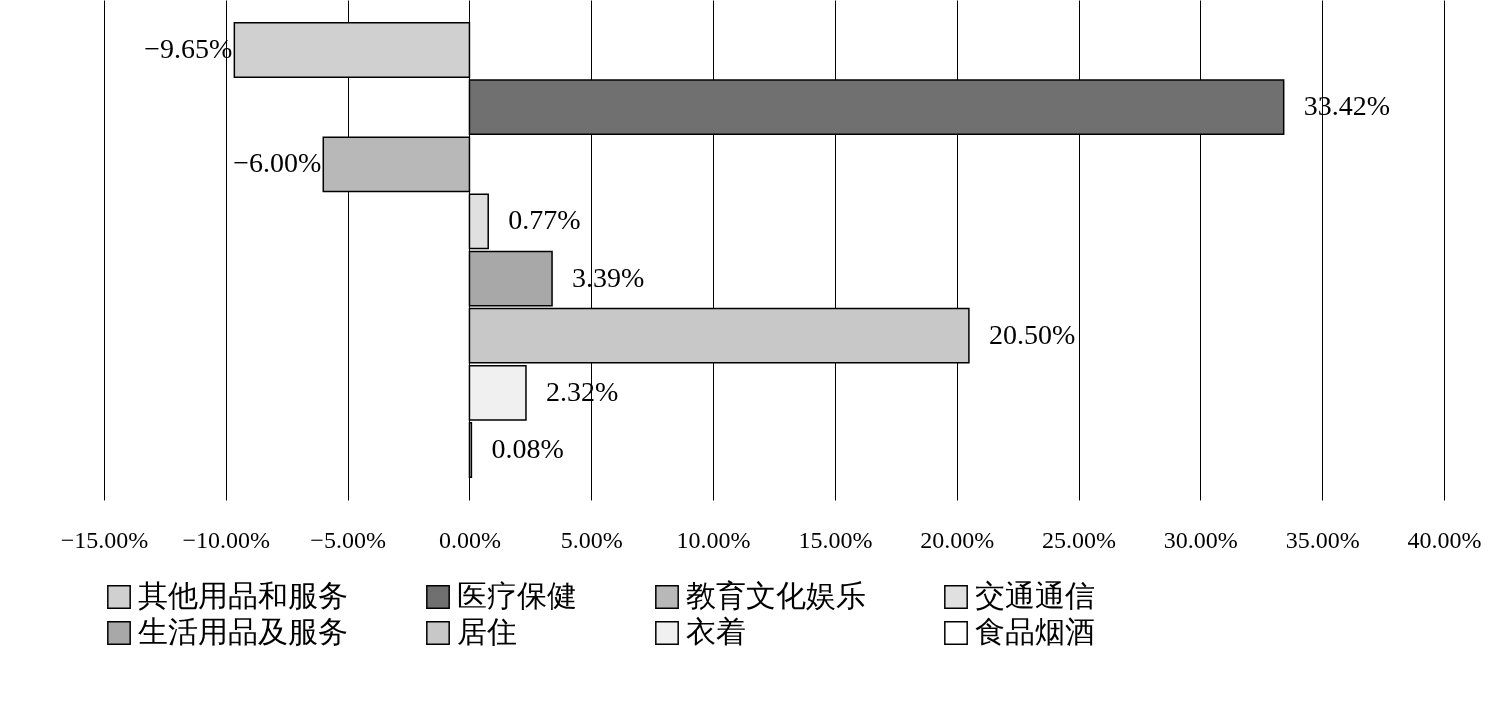  What do you see at coordinates (104, 539) in the screenshot?
I see `x-tick-label: −15.00%` at bounding box center [104, 539].